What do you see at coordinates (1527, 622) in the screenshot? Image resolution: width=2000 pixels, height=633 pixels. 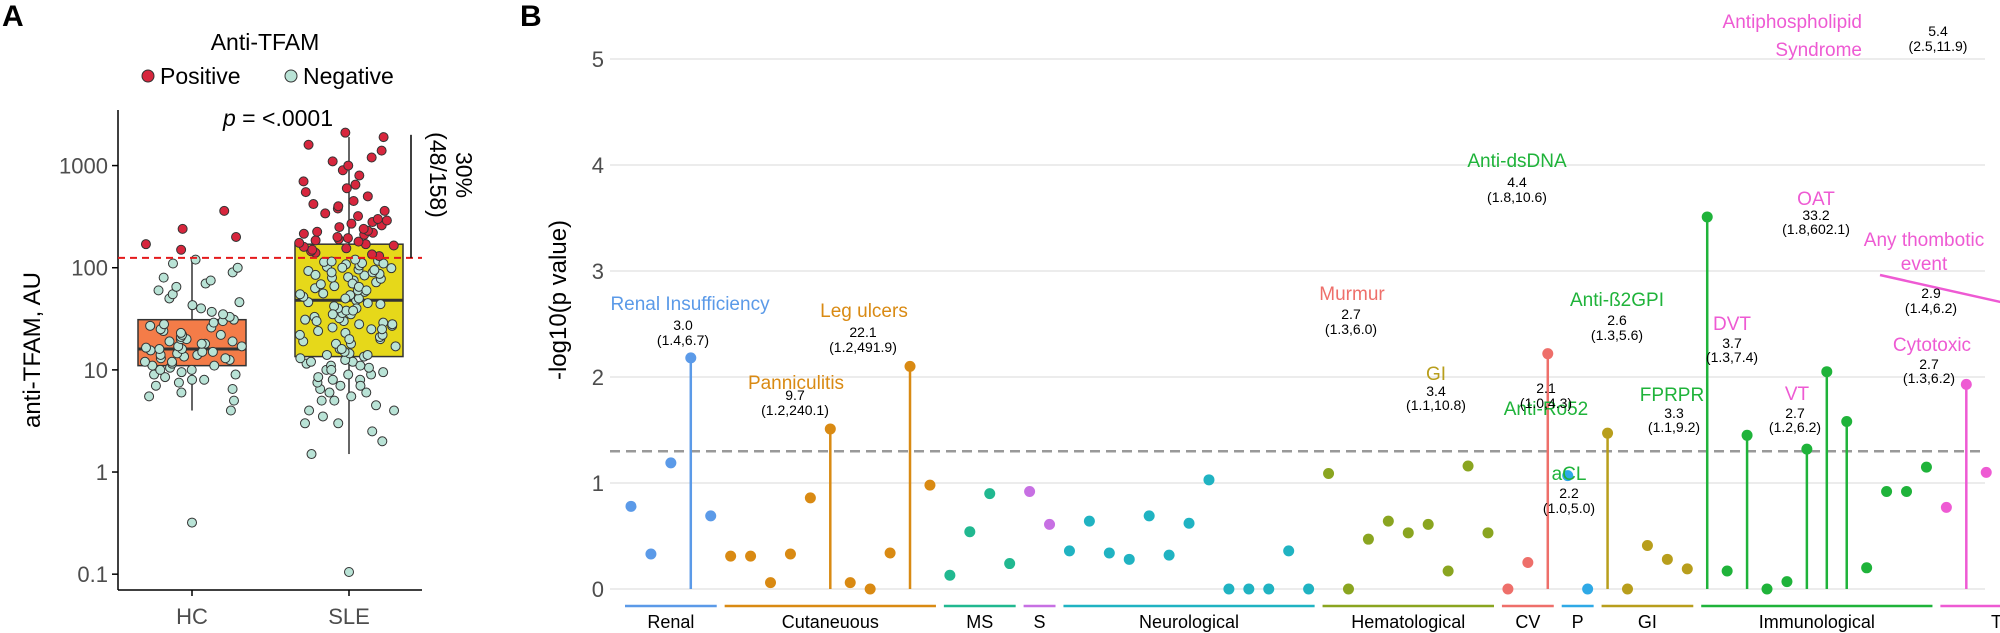 I see `group-label: CV` at bounding box center [1527, 622].